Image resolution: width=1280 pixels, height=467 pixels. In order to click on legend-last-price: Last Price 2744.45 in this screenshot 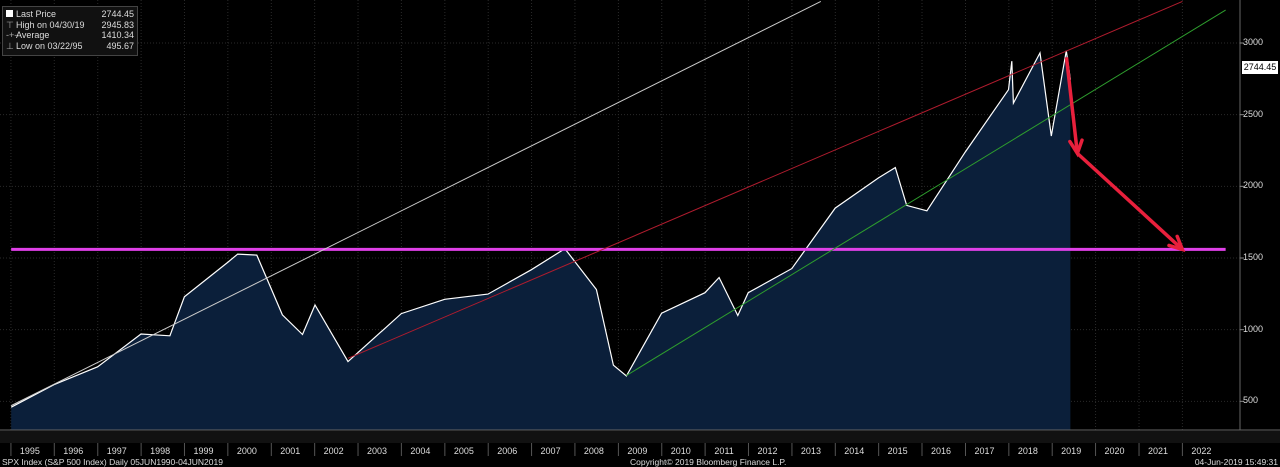, I will do `click(70, 14)`.